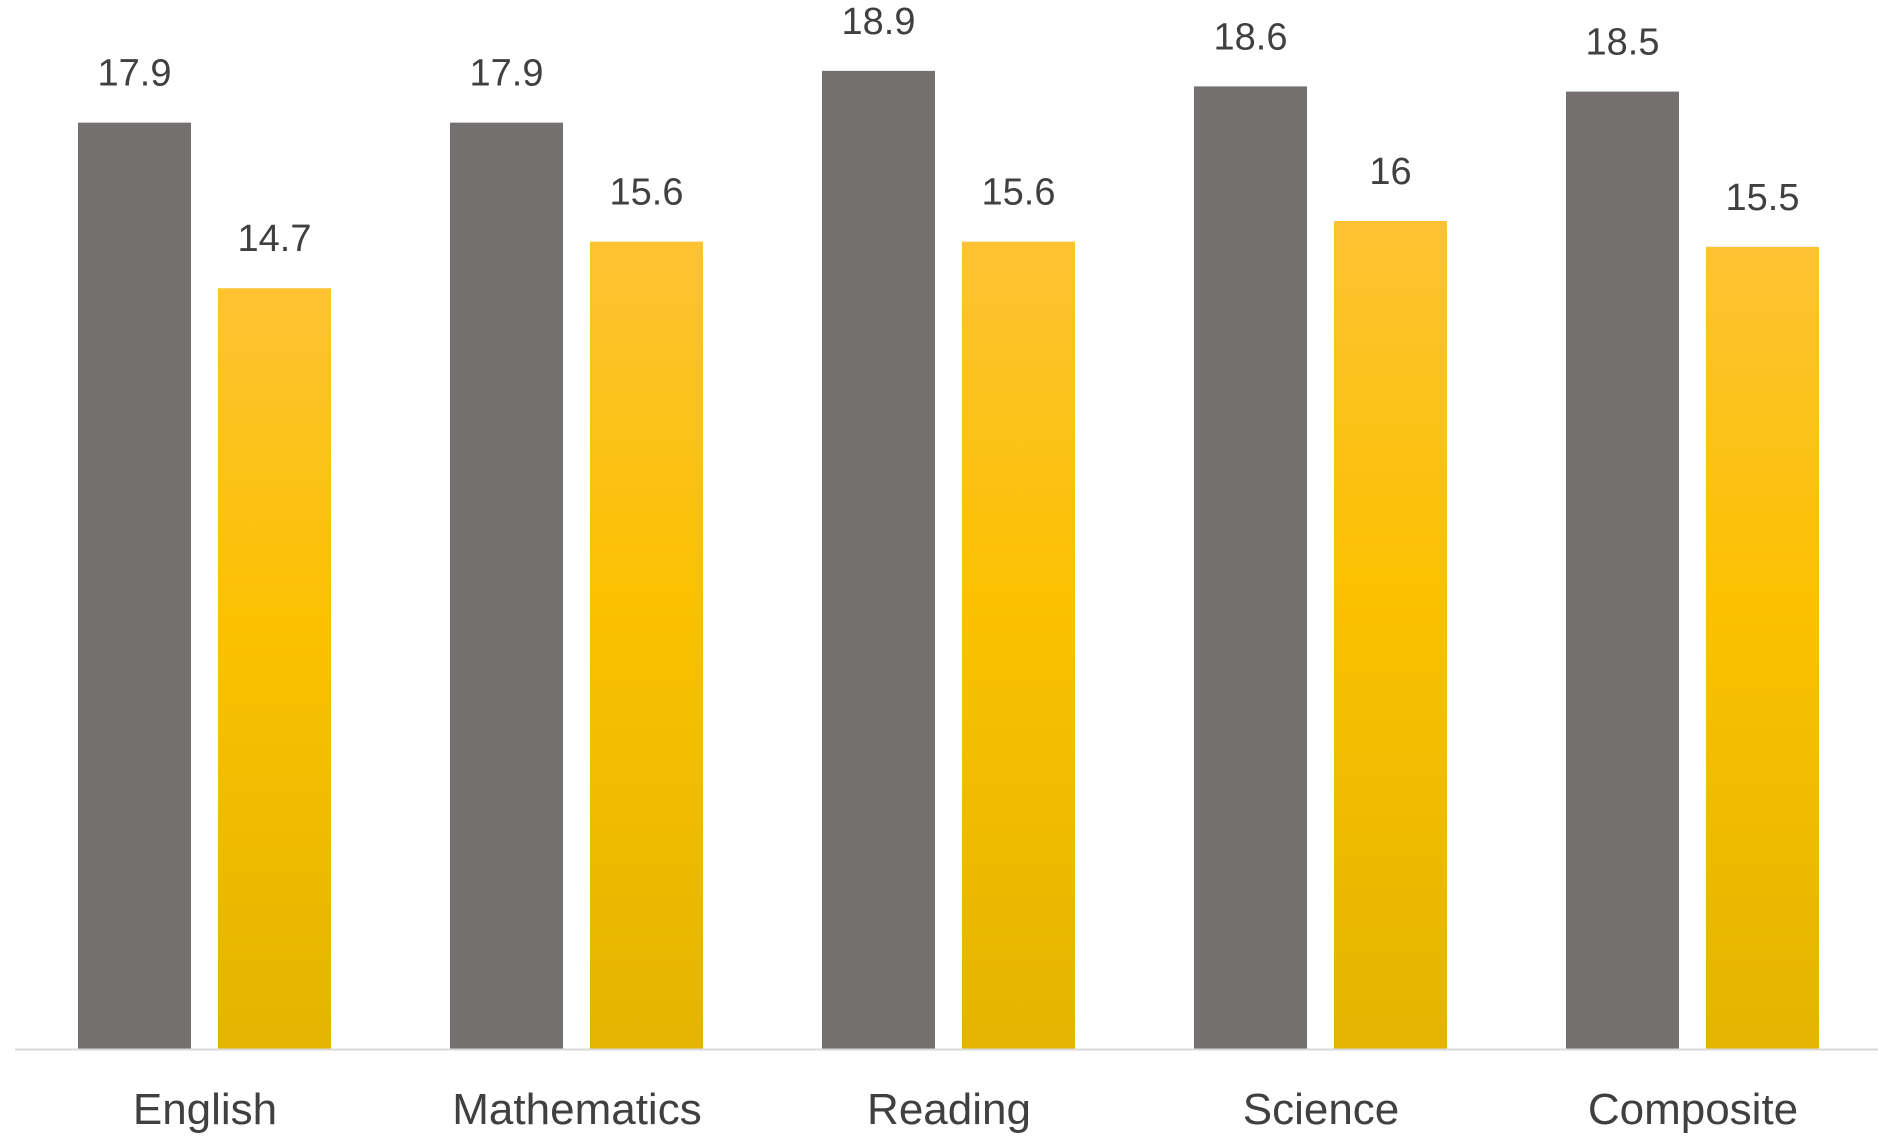  What do you see at coordinates (647, 193) in the screenshot?
I see `value-label-mathematics-series-2: 15.6` at bounding box center [647, 193].